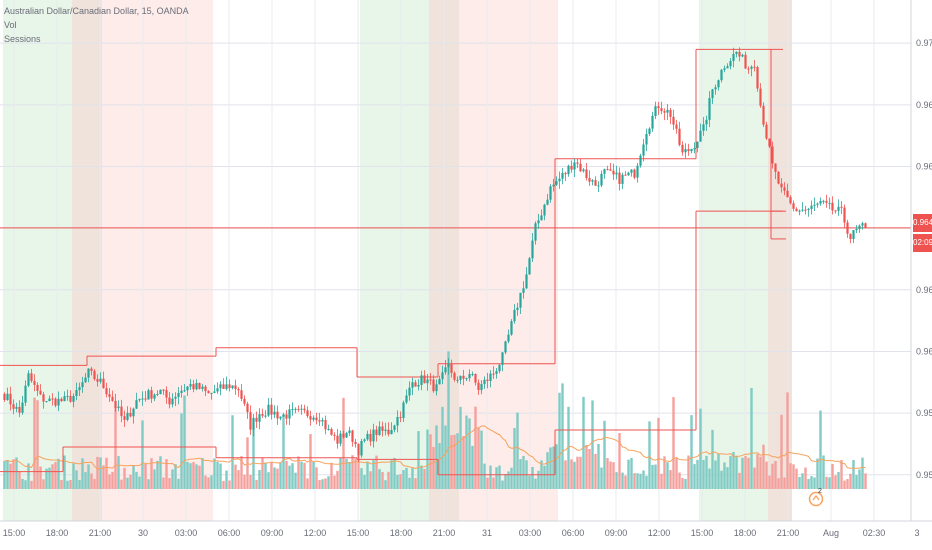 The width and height of the screenshot is (932, 550). I want to click on sessions-indicator-label: Sessions, so click(22, 39).